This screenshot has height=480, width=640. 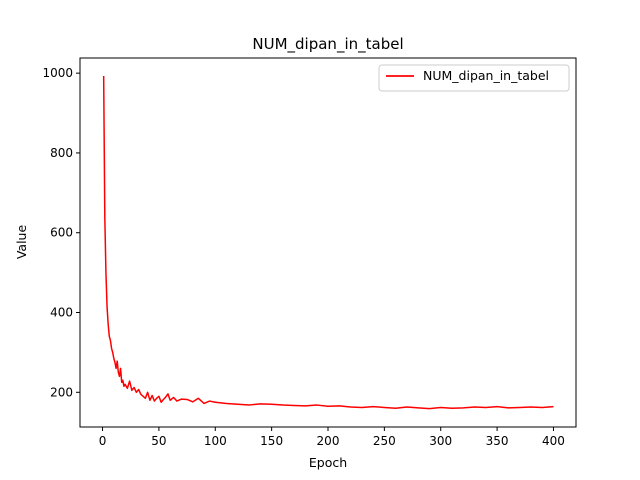 I want to click on x-axis-label: Epoch, so click(x=328, y=462).